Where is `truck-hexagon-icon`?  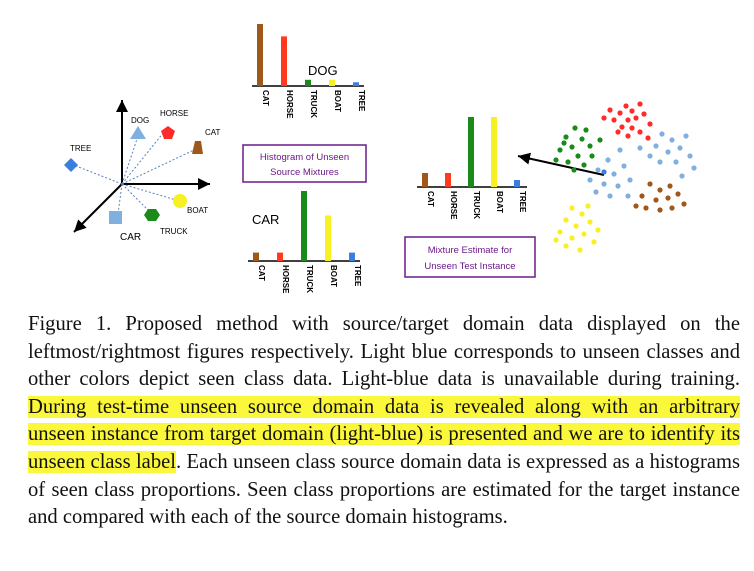 truck-hexagon-icon is located at coordinates (152, 215).